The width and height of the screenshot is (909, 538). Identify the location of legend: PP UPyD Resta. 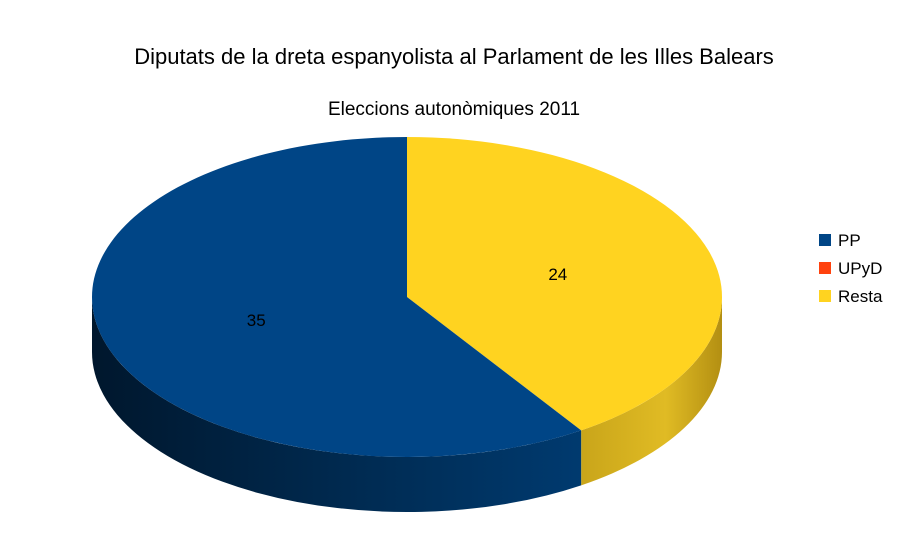
(851, 268).